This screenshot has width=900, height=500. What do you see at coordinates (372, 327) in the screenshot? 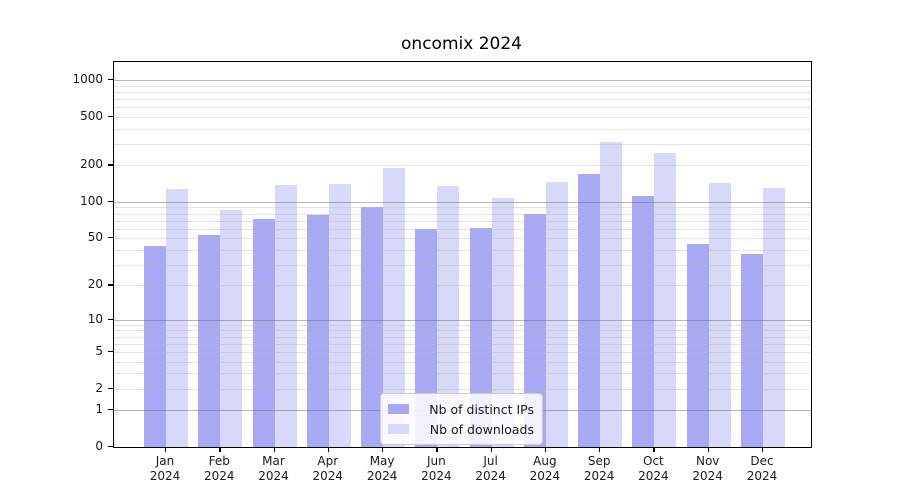
I see `bar-distinct-ips-may` at bounding box center [372, 327].